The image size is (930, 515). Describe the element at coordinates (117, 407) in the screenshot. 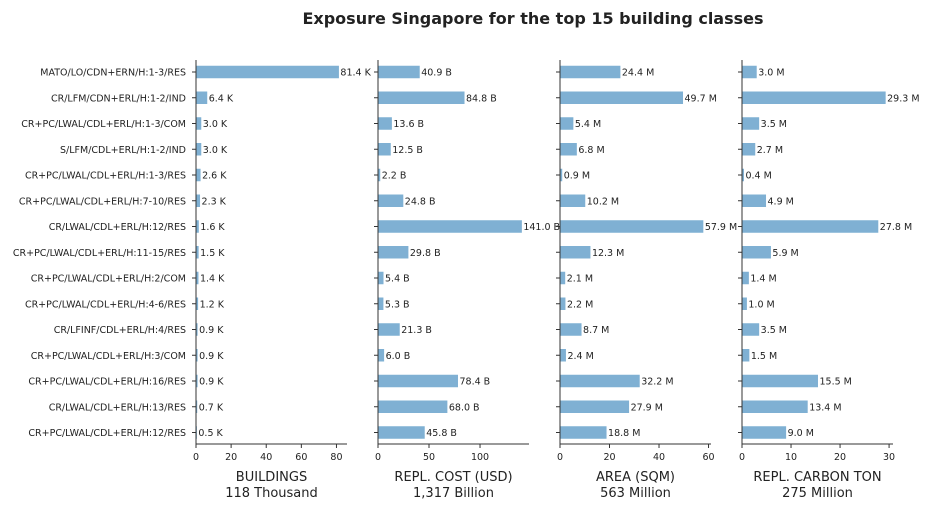

I see `category-label: CR/LWAL/CDL+ERL/H:13/RES` at that location.